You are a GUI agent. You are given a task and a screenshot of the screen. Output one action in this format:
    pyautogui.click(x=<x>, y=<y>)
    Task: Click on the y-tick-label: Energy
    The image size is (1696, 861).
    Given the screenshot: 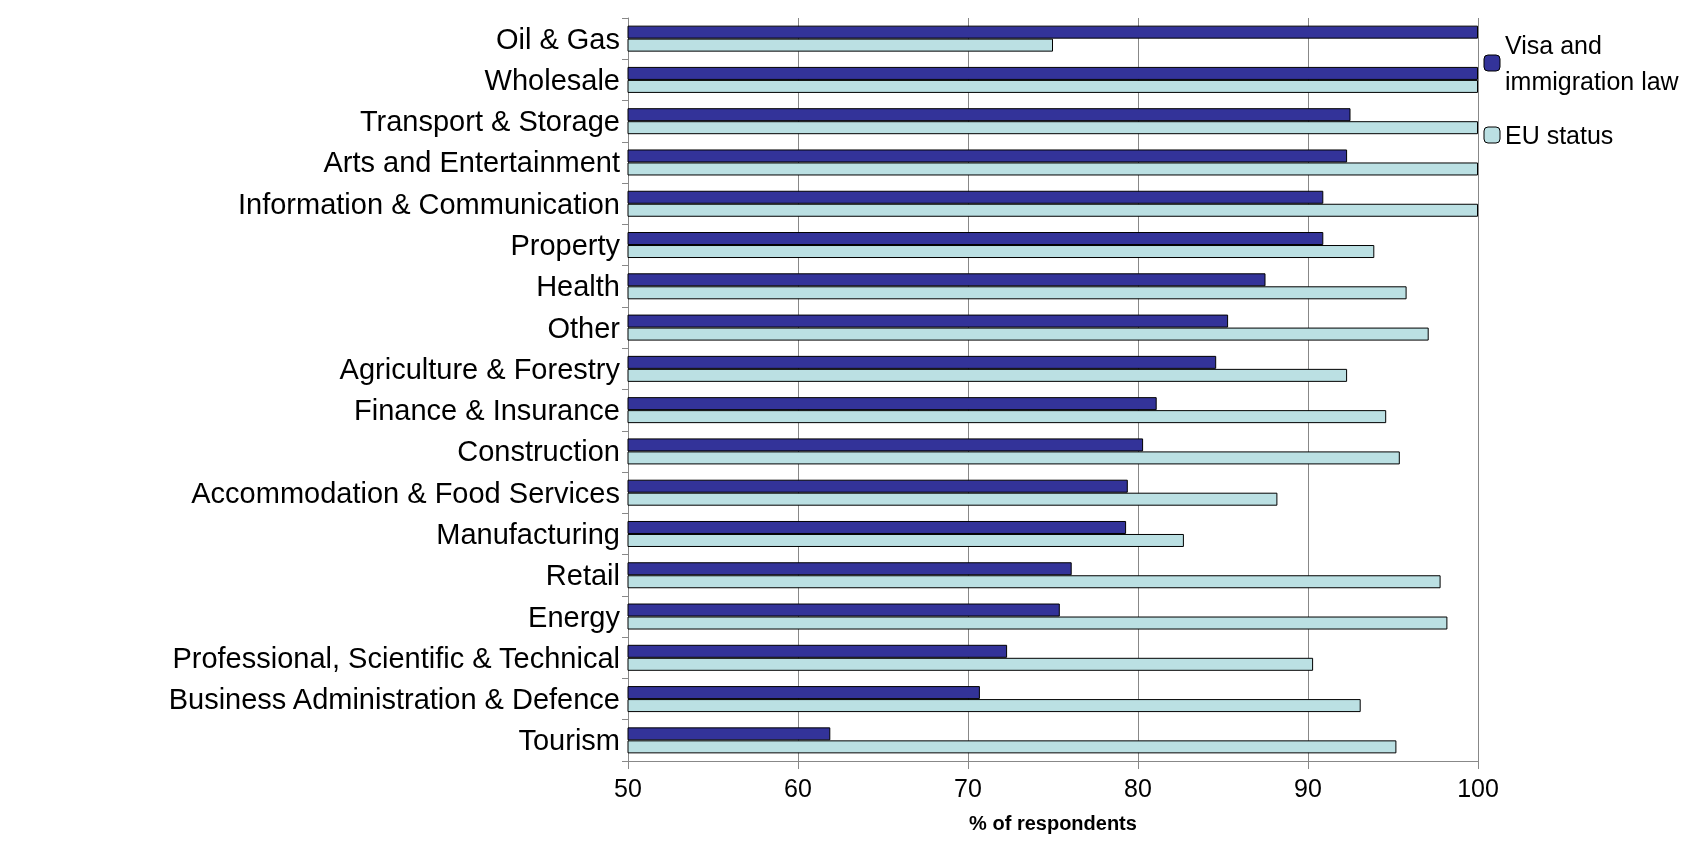 What is the action you would take?
    pyautogui.click(x=574, y=616)
    